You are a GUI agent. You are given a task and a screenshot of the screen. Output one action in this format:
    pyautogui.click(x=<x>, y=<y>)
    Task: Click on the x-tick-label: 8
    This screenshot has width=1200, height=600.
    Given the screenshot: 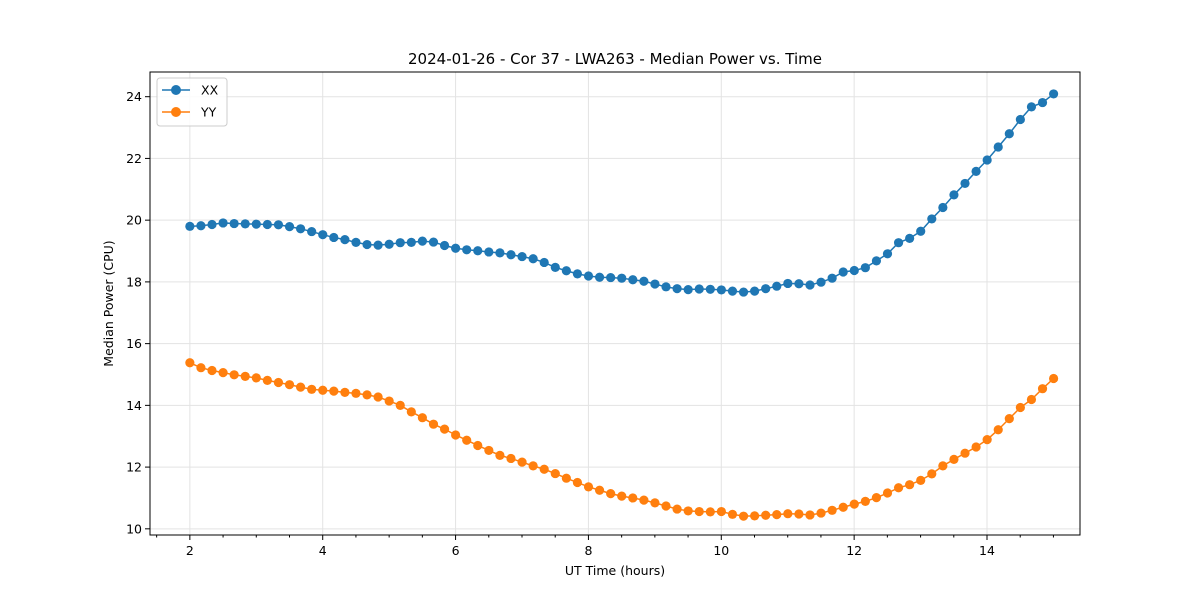 What is the action you would take?
    pyautogui.click(x=588, y=550)
    